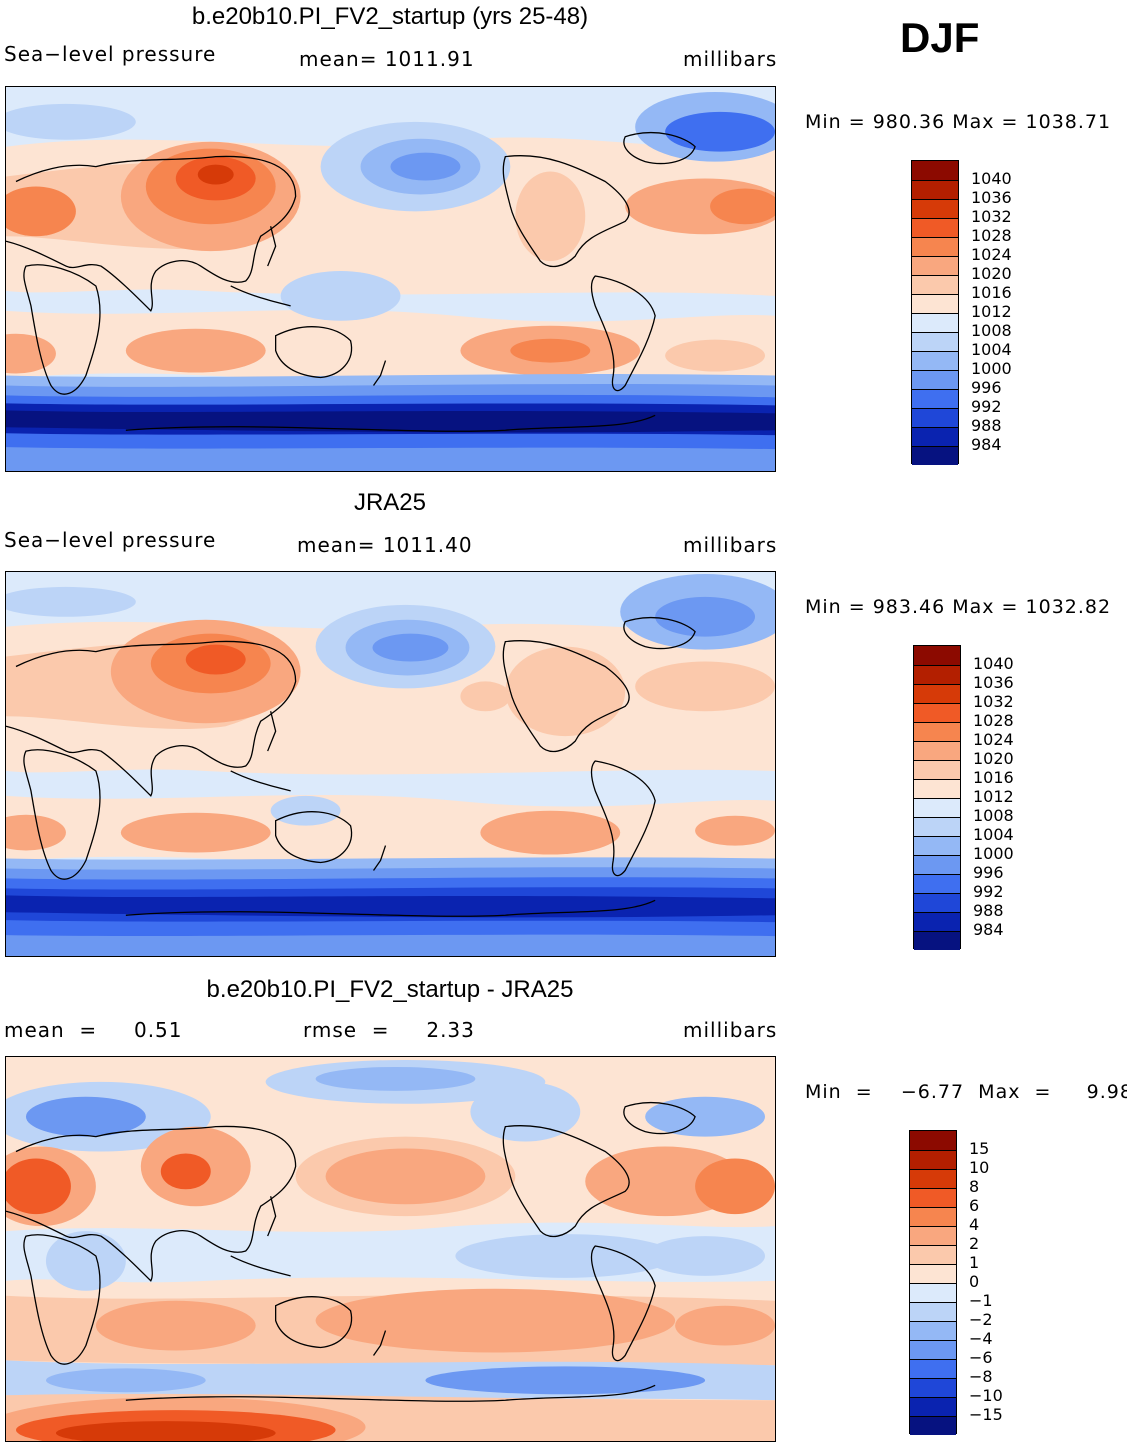 This screenshot has width=1127, height=1449. What do you see at coordinates (390, 502) in the screenshot?
I see `panel2-title: JRA25` at bounding box center [390, 502].